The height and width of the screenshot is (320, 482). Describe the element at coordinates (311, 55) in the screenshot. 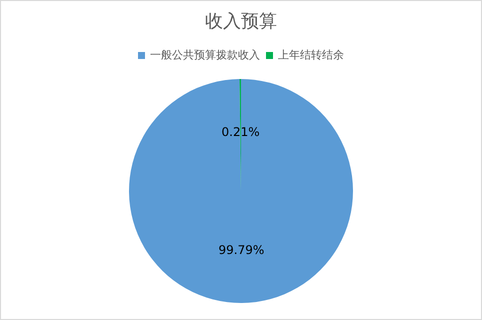

I see `legend-label: 上年结转结余` at that location.